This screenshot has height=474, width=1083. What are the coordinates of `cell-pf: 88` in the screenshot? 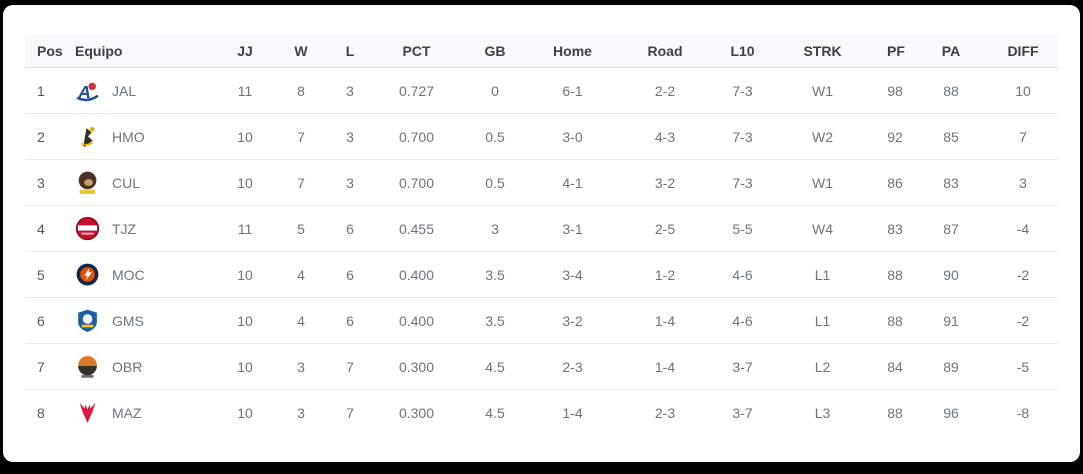 It's located at (895, 412).